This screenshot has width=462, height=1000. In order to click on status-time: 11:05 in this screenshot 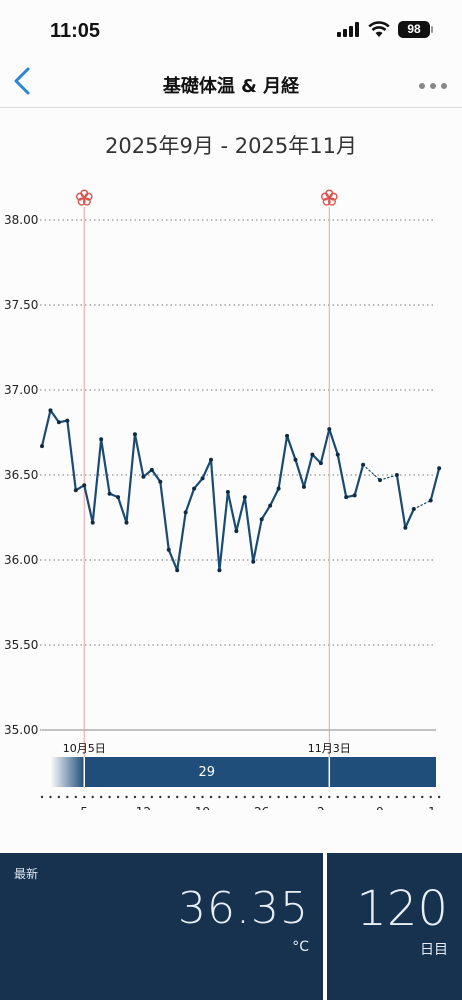, I will do `click(75, 31)`.